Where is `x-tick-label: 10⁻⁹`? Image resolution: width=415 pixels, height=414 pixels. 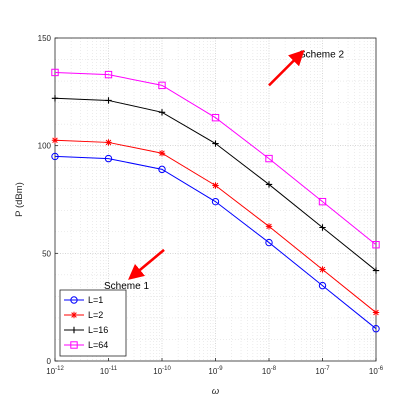 x-tick-label: 10⁻⁹ is located at coordinates (215, 371).